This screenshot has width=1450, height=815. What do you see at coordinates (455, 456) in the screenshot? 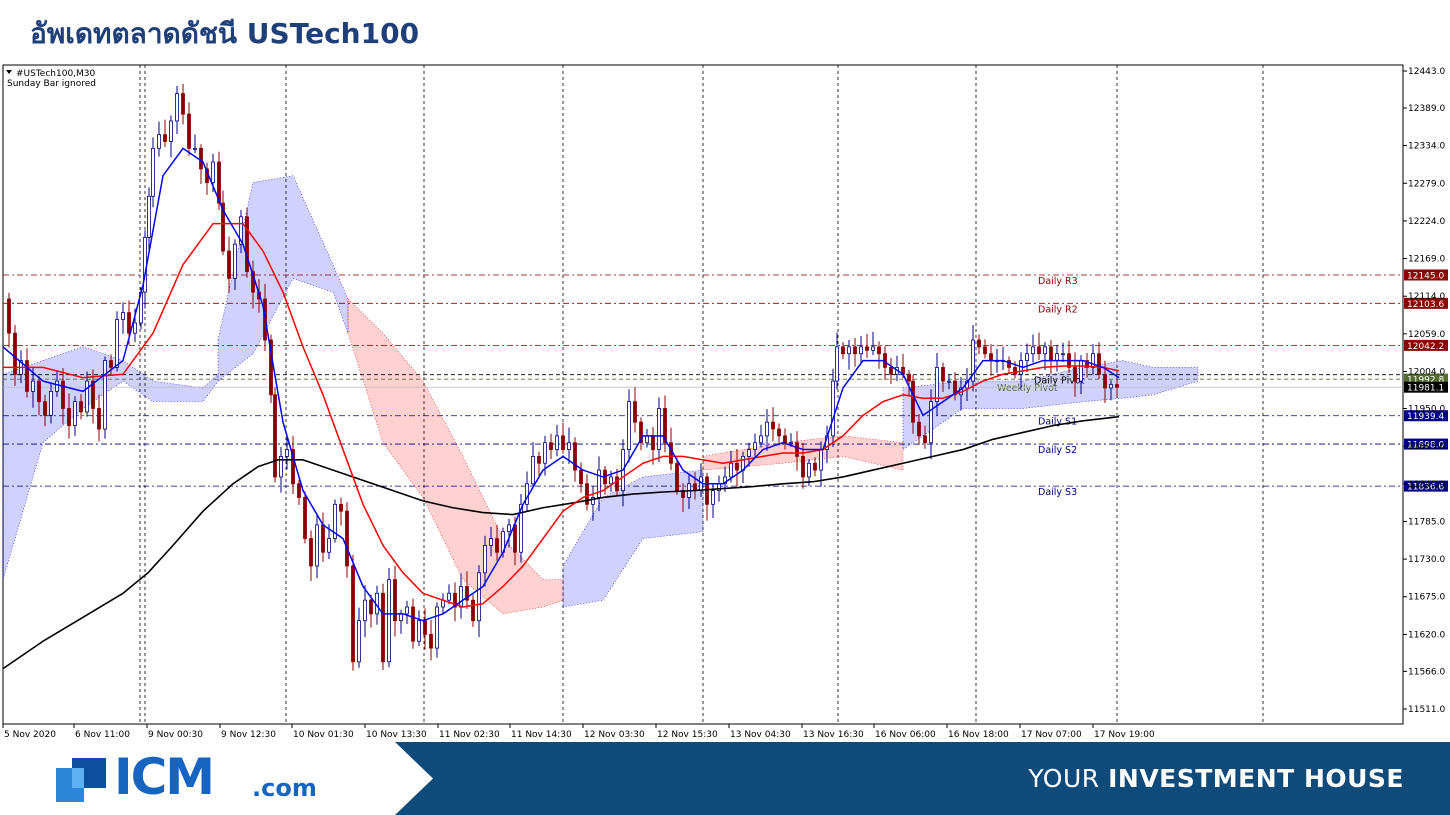
I see `cloud-band-bear` at bounding box center [455, 456].